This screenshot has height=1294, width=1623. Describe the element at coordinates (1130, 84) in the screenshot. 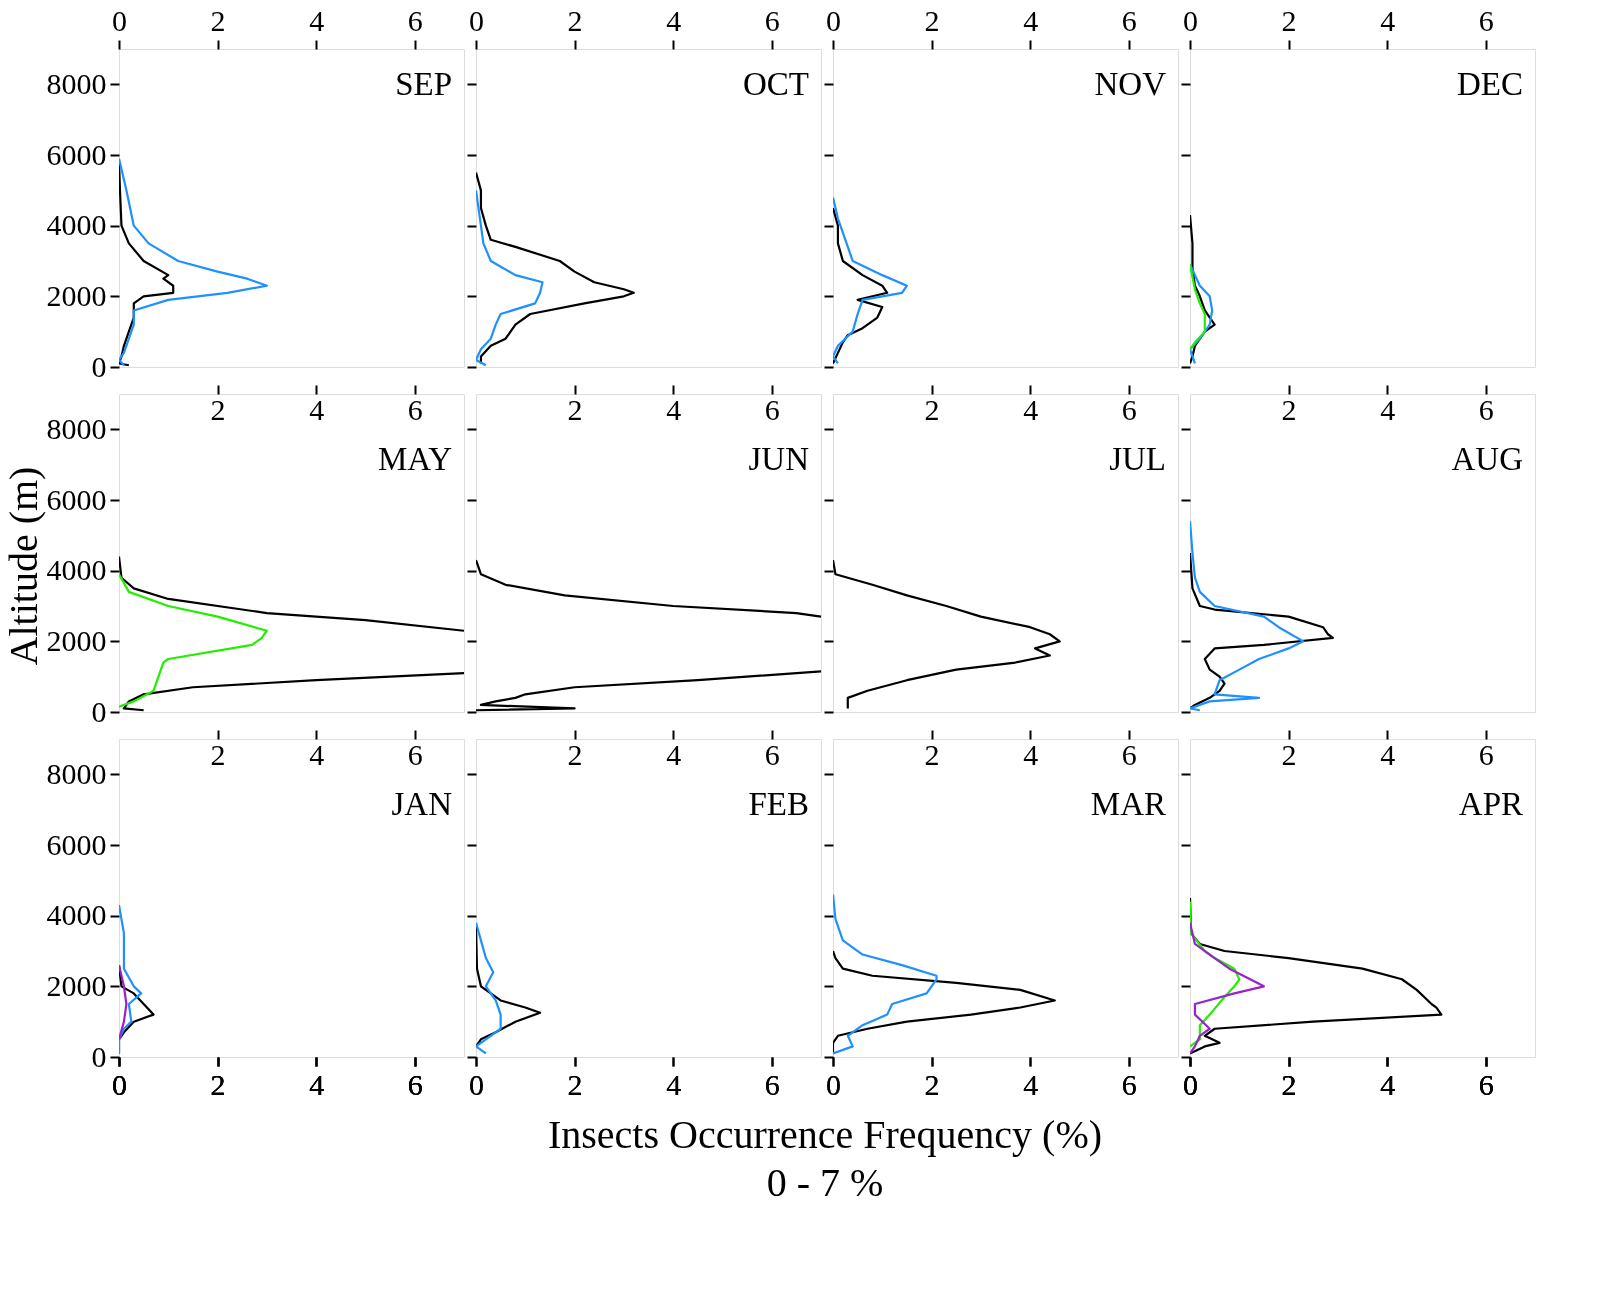

I see `text: NOV` at that location.